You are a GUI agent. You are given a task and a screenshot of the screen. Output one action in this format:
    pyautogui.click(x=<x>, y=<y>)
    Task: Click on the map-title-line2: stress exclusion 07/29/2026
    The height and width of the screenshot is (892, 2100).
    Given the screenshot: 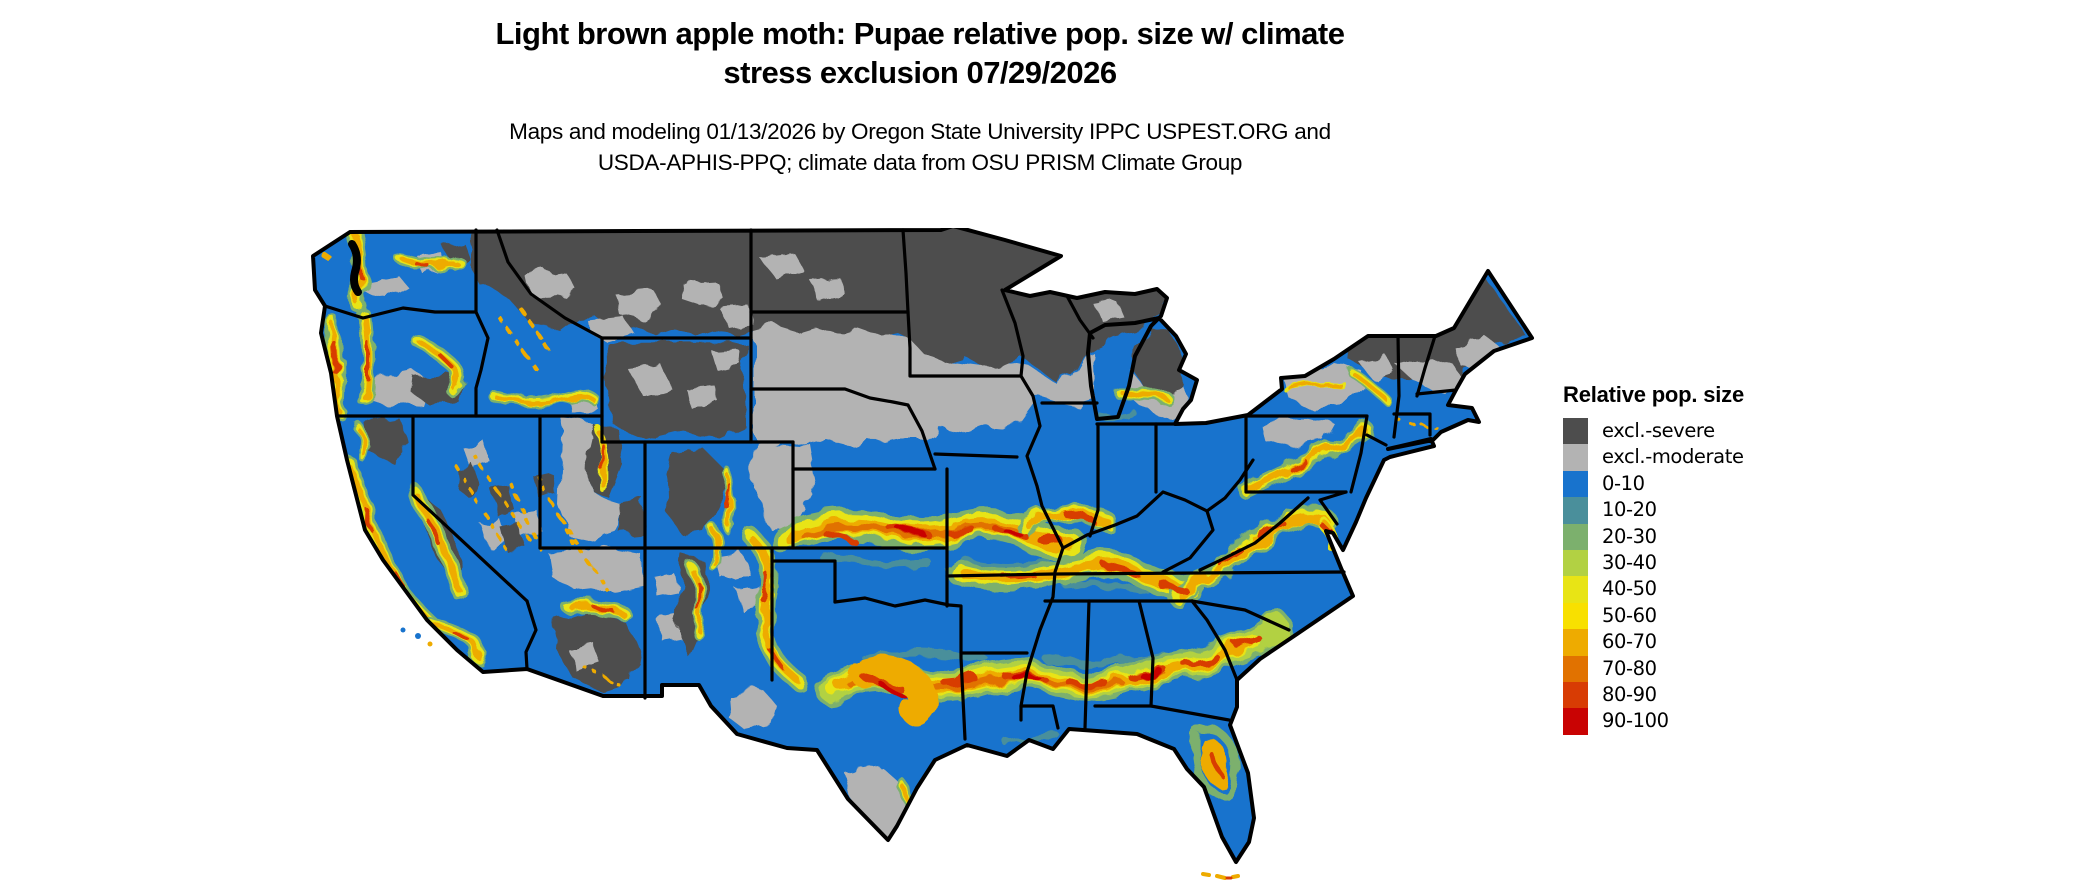 What is the action you would take?
    pyautogui.click(x=920, y=72)
    